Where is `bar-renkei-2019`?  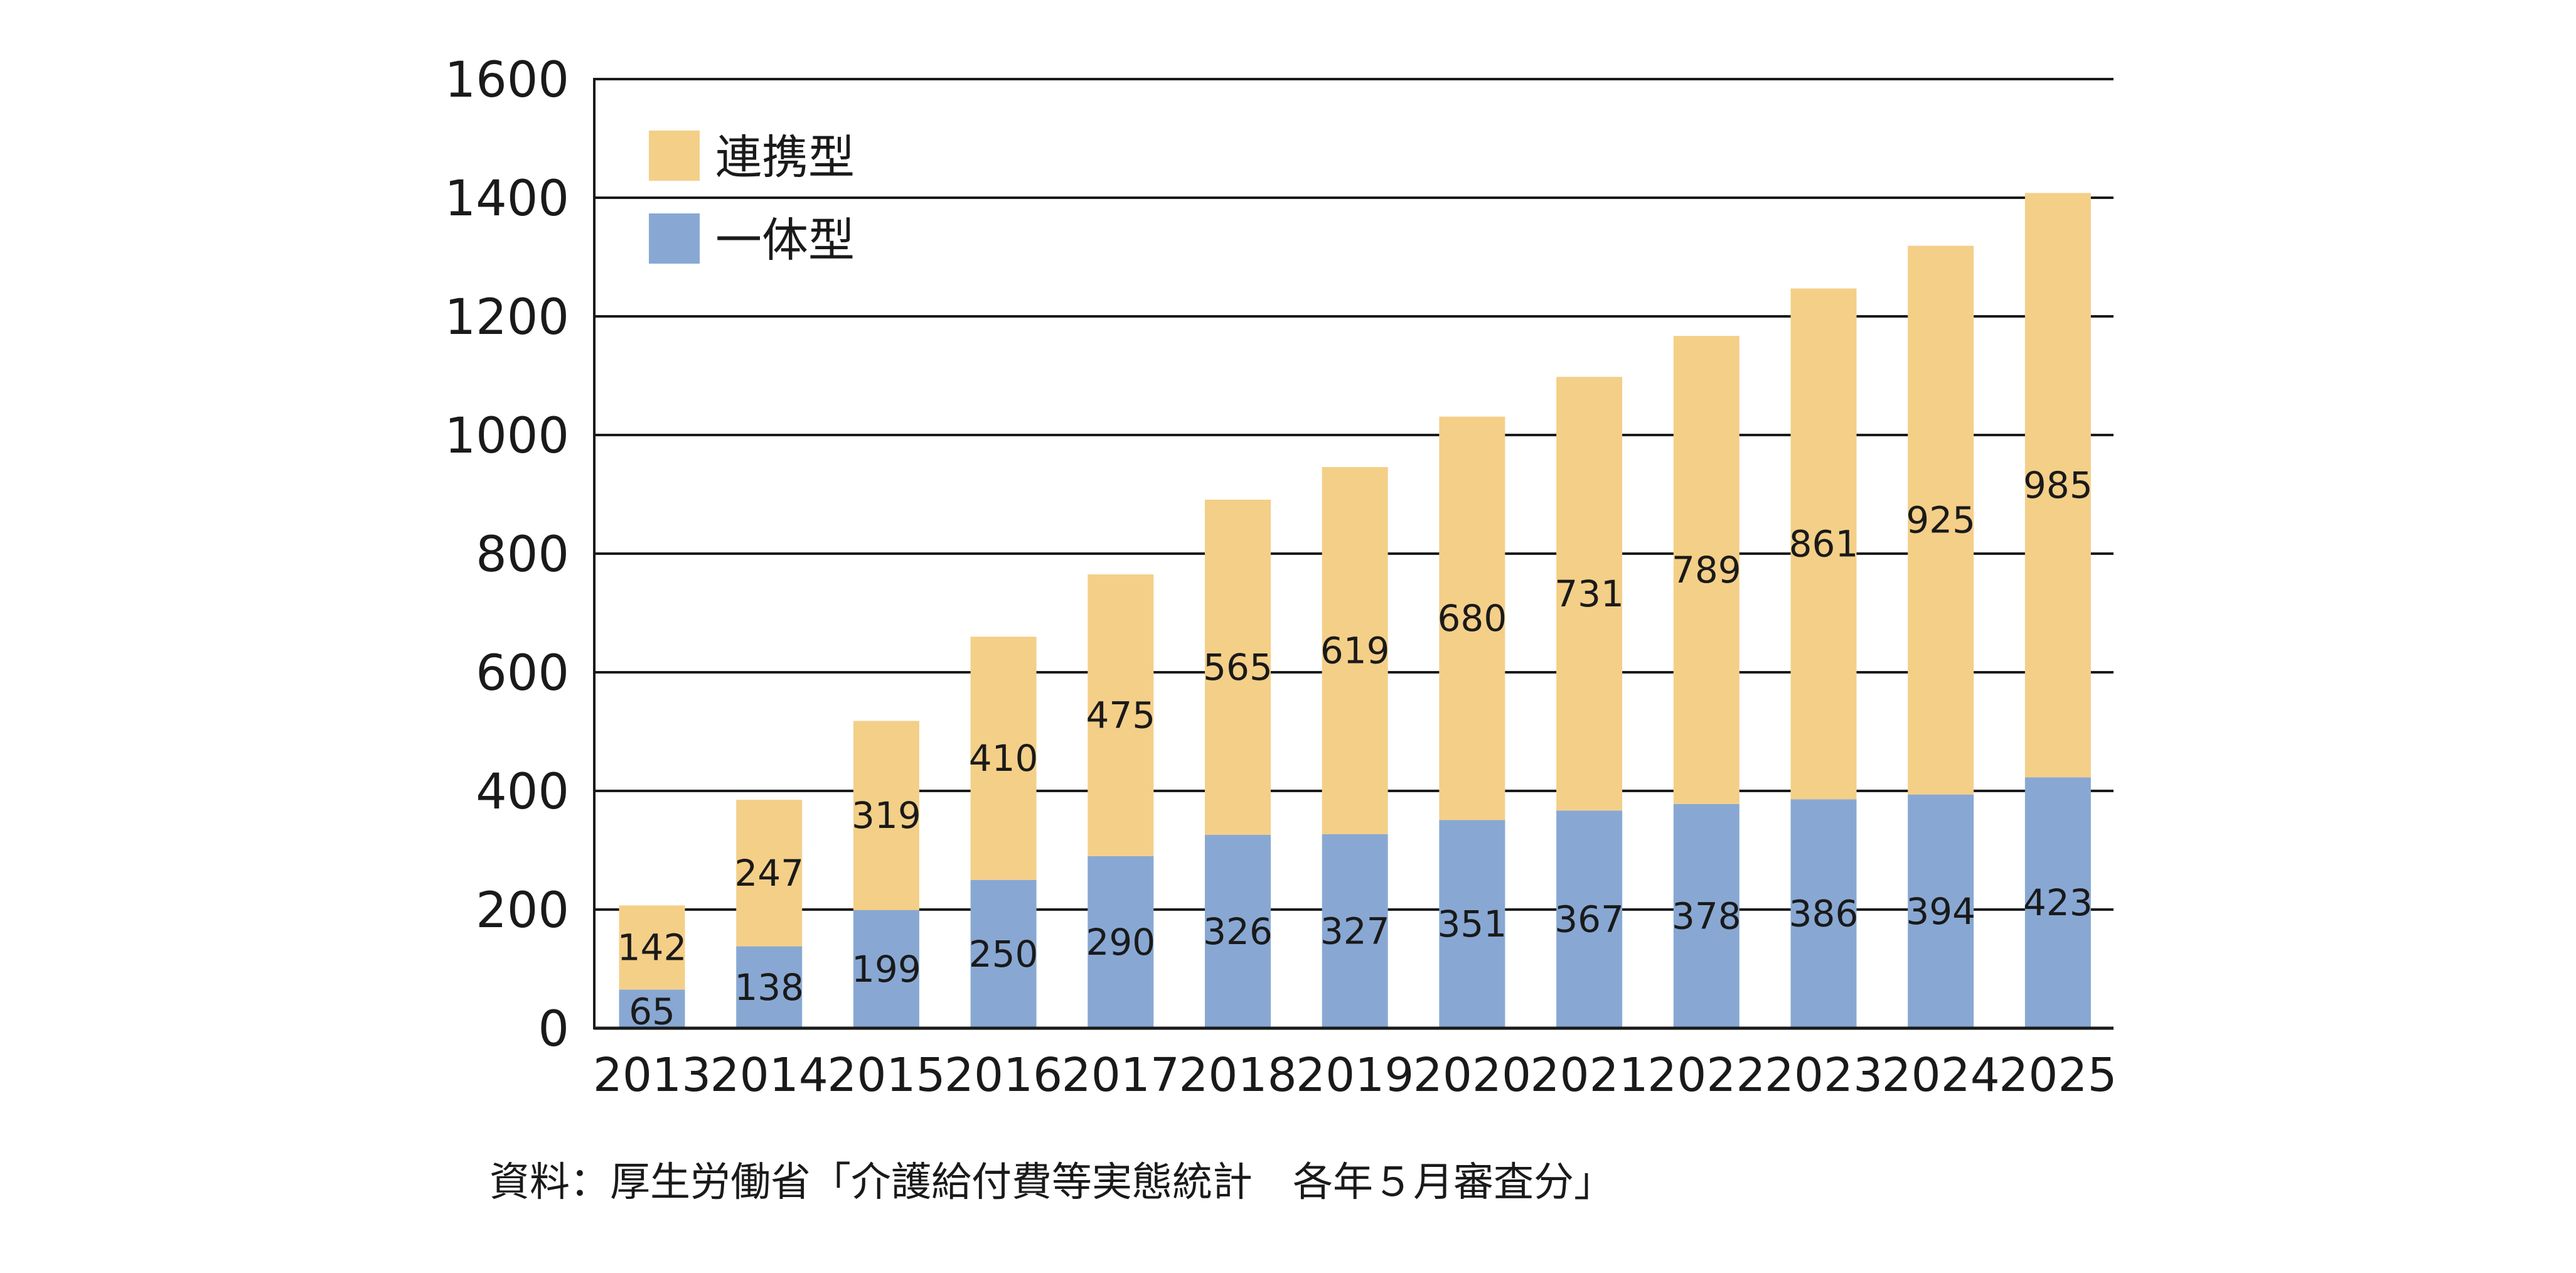
bar-renkei-2019 is located at coordinates (1355, 651).